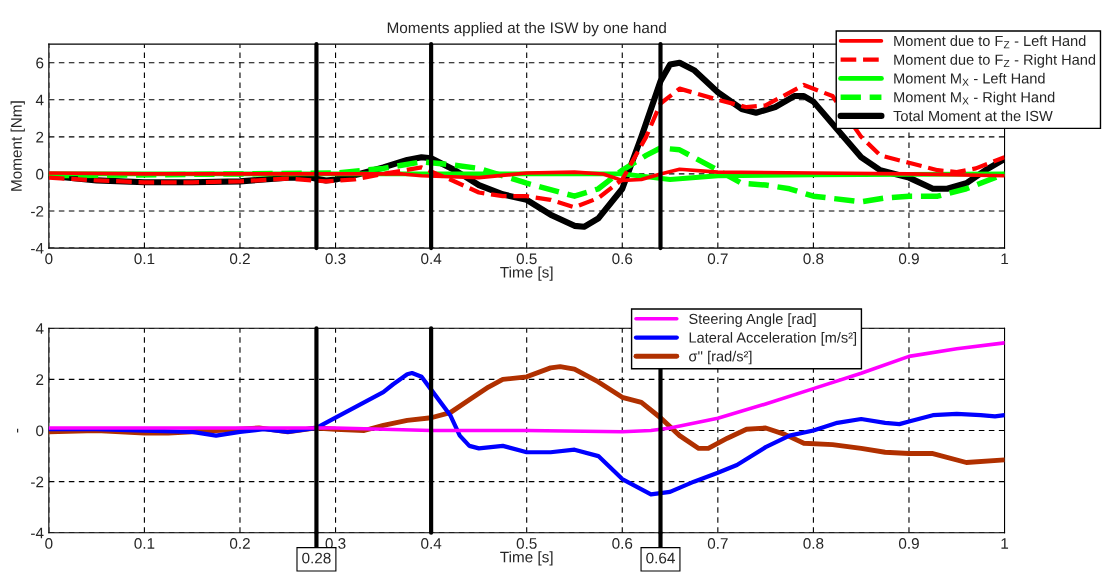 This screenshot has width=1110, height=581. Describe the element at coordinates (752, 320) in the screenshot. I see `legend-label: Steering Angle [rad]` at that location.